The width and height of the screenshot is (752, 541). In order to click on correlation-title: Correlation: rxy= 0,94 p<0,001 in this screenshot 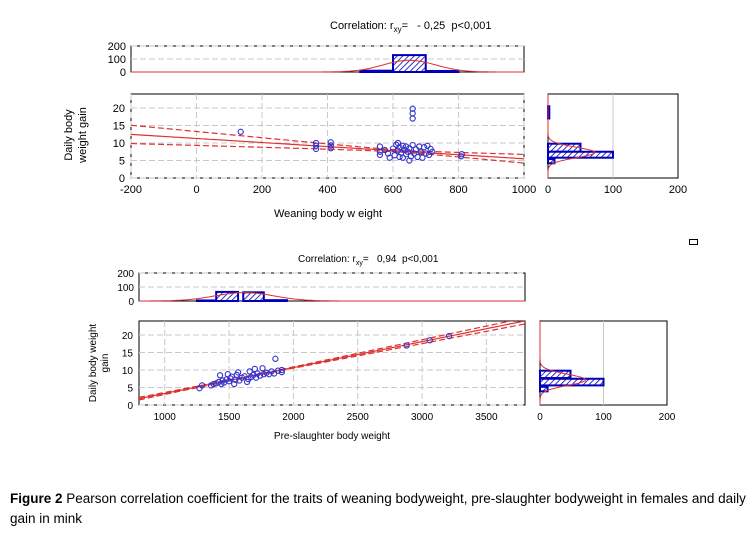, I will do `click(368, 260)`.